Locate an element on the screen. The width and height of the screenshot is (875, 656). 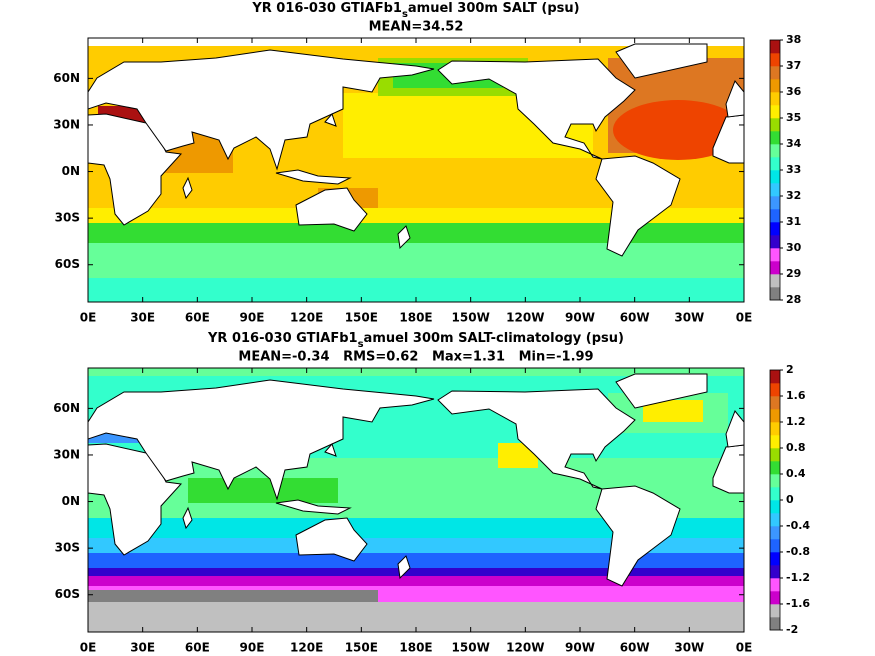
x-tick-label: 120W is located at coordinates (525, 648).